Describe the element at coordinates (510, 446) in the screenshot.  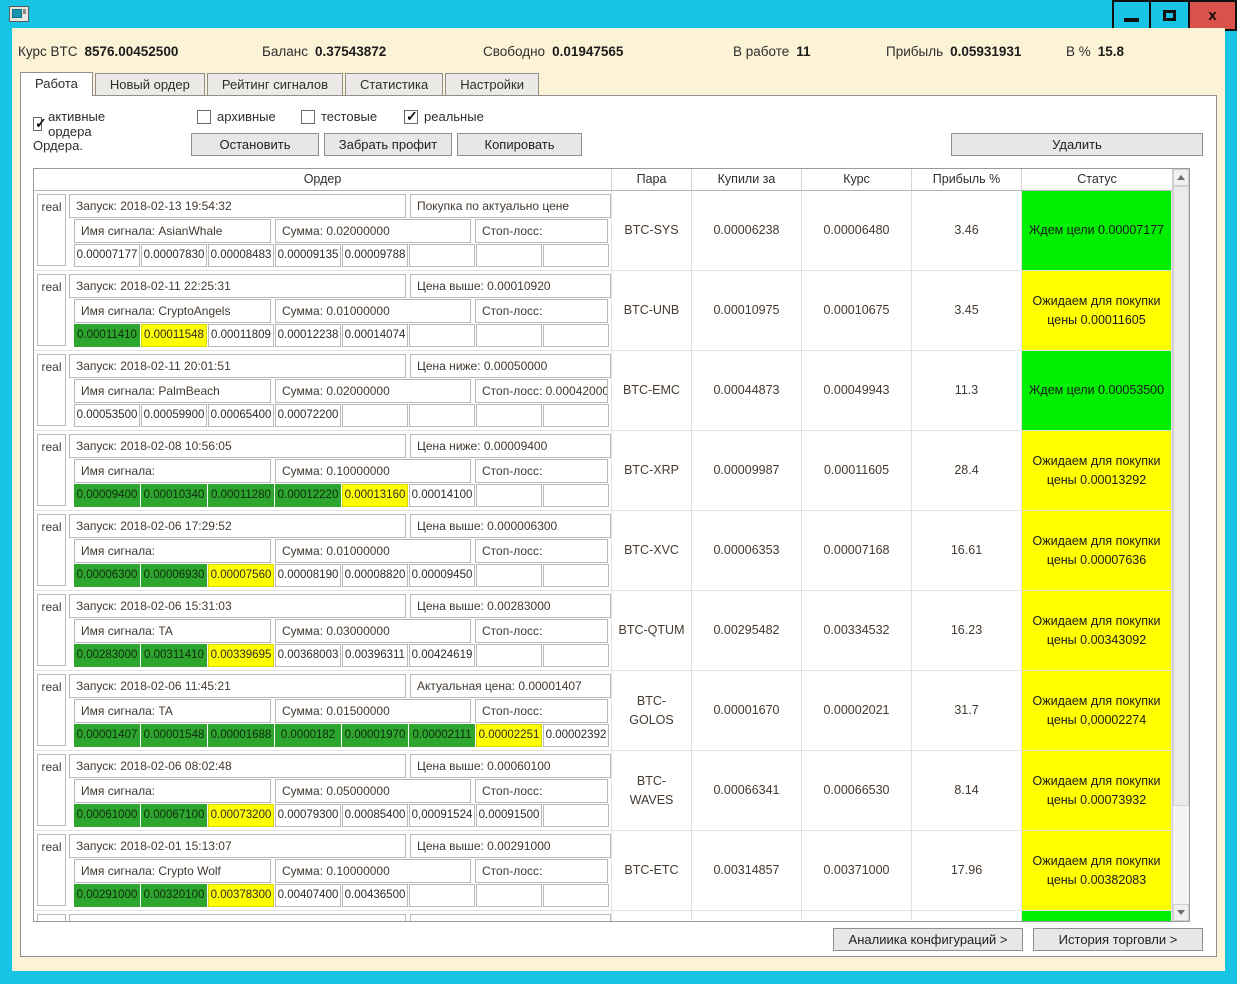
I see `order-condition-field: Цена ниже: 0.00009400` at that location.